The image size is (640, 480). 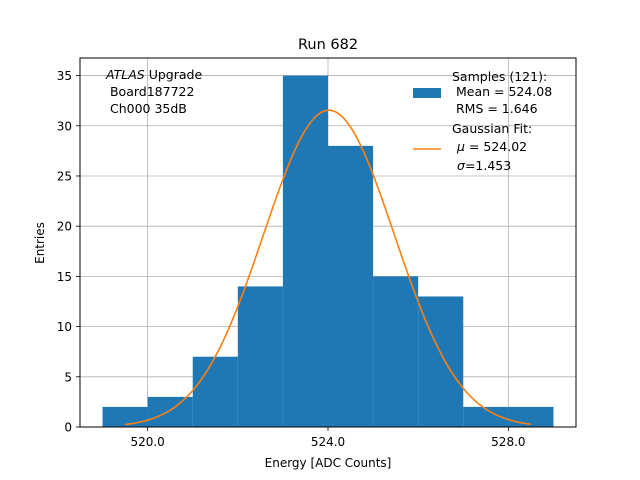 What do you see at coordinates (427, 93) in the screenshot?
I see `legend-histogram-swatch` at bounding box center [427, 93].